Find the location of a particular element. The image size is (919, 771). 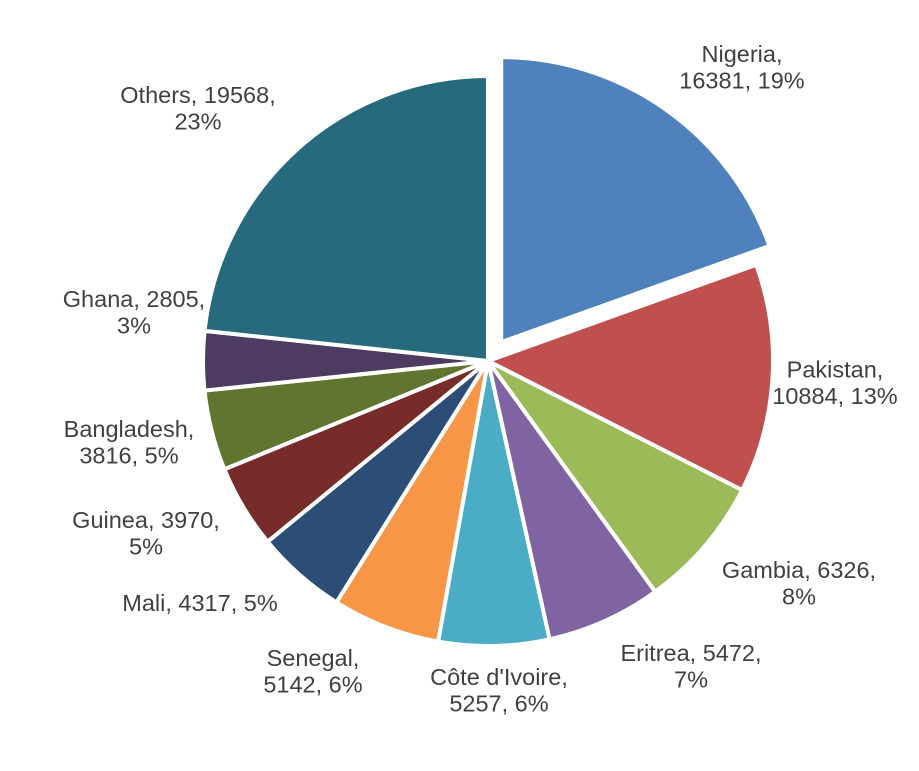

svg-text: 7% is located at coordinates (691, 680).